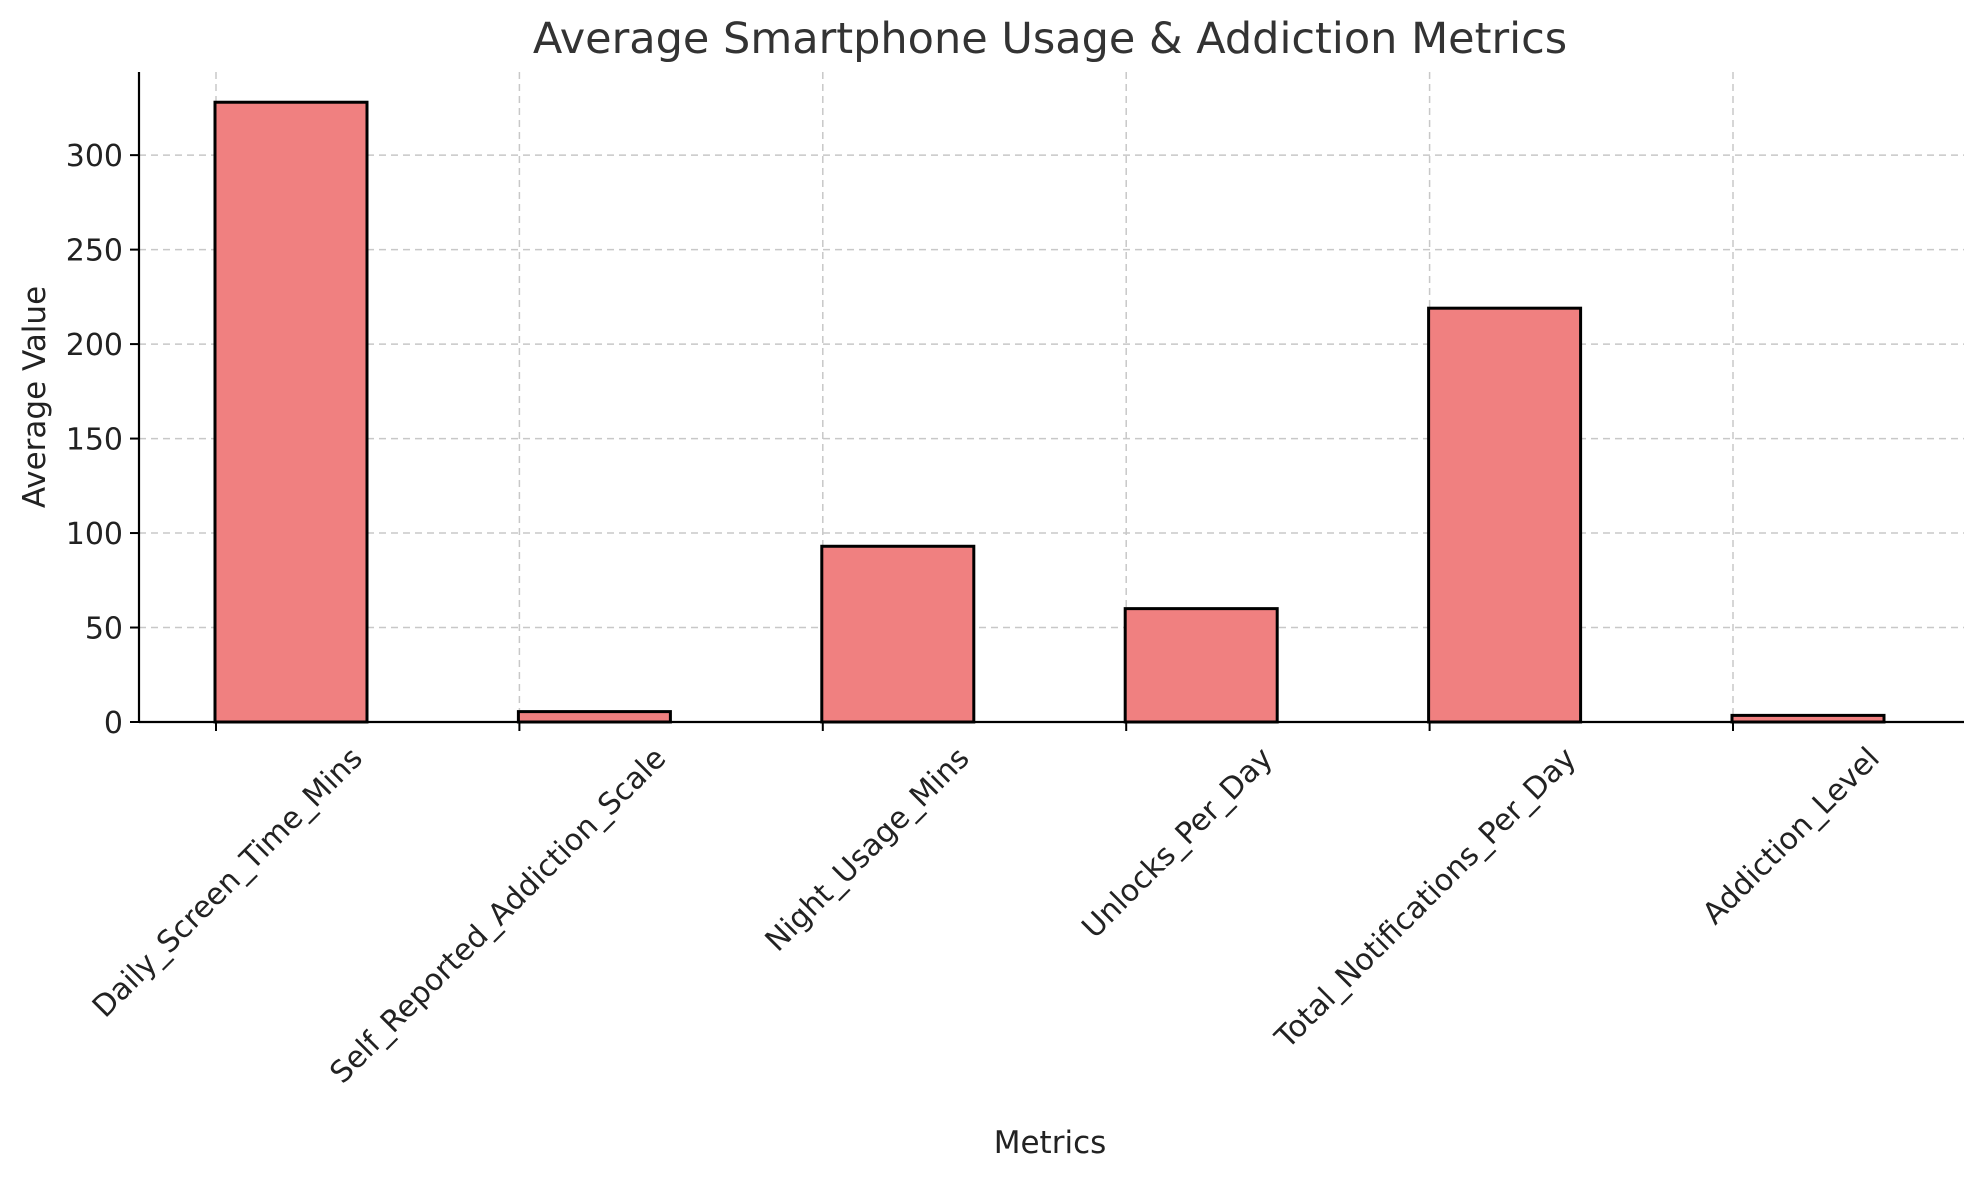  I want to click on x-axis-label: Metrics, so click(1050, 1143).